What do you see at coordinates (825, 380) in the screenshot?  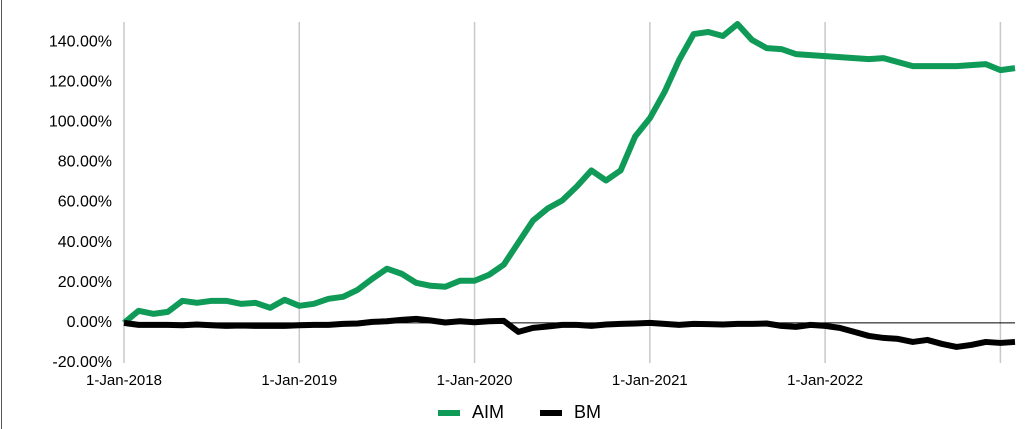 I see `x-tick-label: 1-Jan-2022` at bounding box center [825, 380].